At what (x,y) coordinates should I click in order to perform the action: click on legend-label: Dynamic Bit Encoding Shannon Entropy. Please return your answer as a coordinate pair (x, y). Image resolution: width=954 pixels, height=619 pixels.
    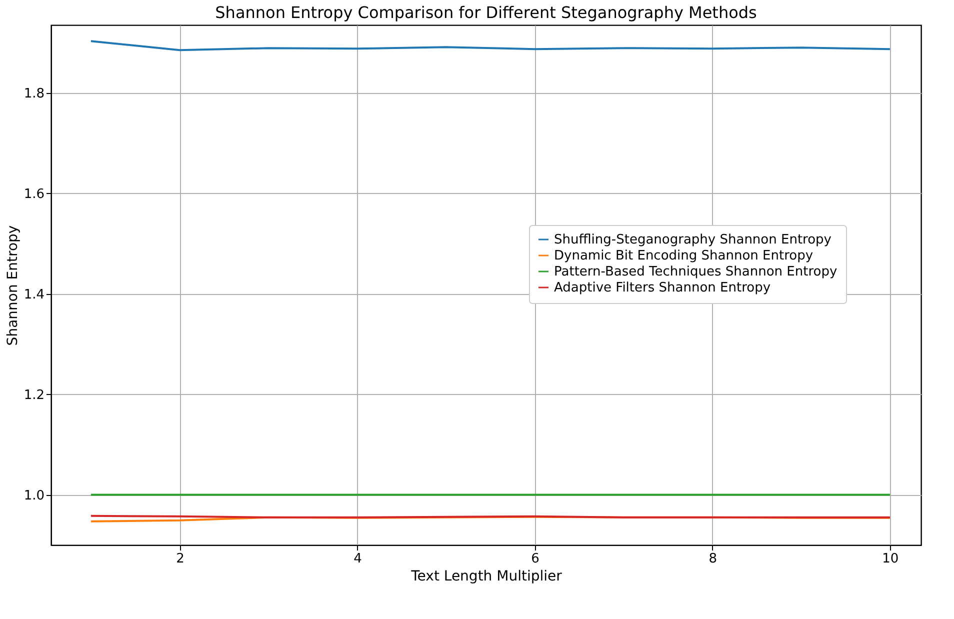
    Looking at the image, I should click on (684, 256).